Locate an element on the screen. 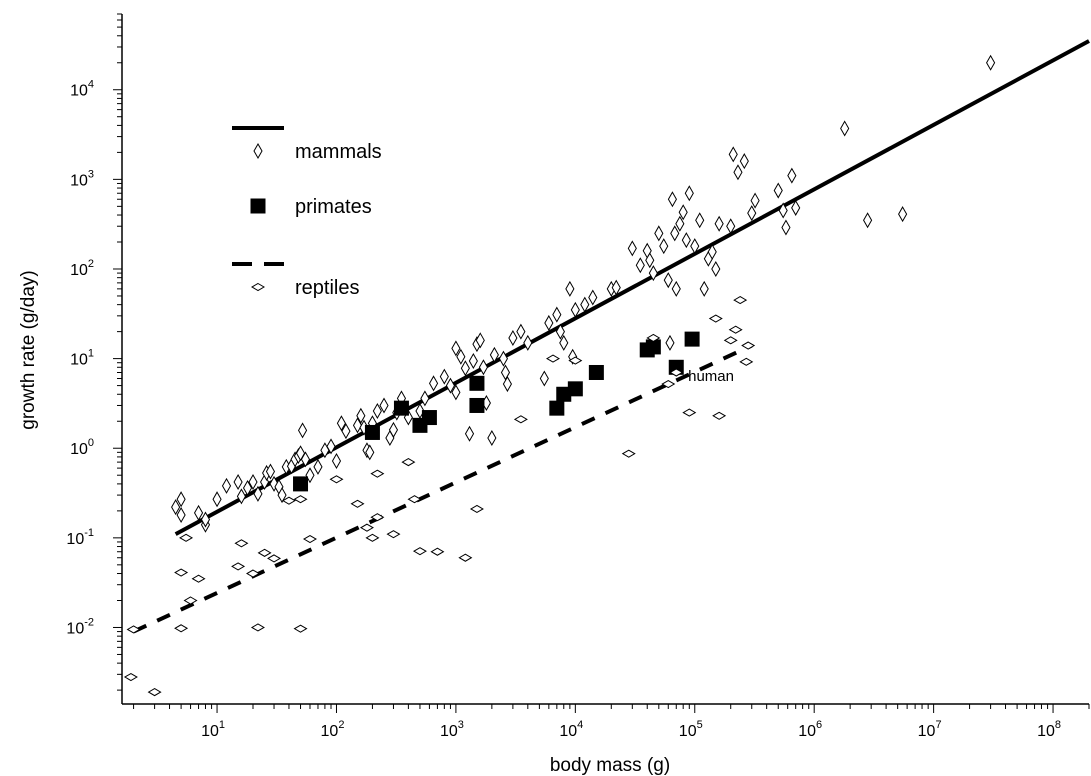 The image size is (1091, 776). y-tick-label: 10⁴ is located at coordinates (82, 89).